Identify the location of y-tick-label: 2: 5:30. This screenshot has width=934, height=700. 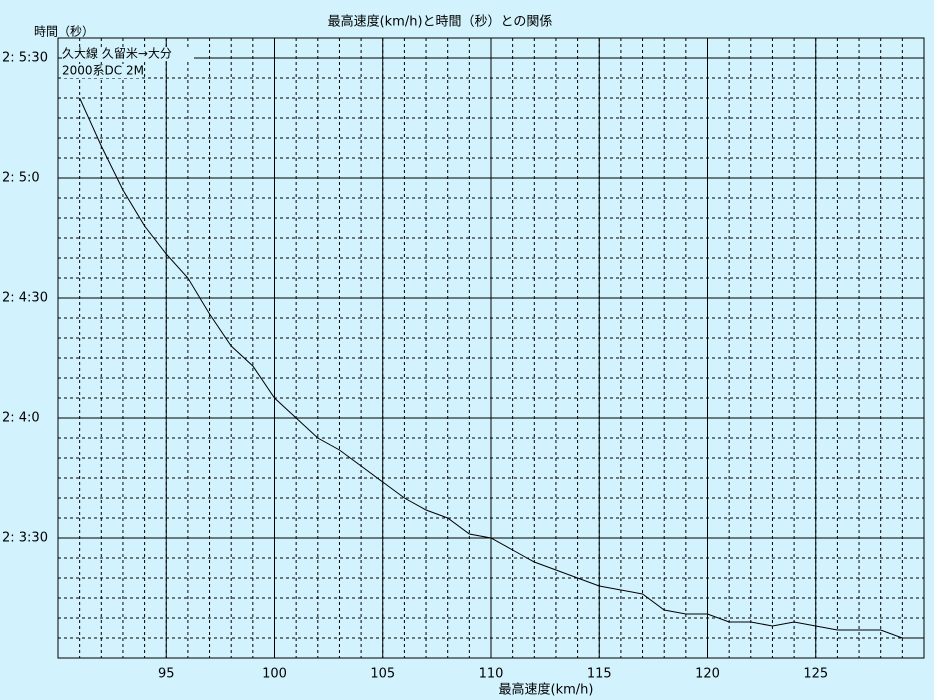
(25, 58).